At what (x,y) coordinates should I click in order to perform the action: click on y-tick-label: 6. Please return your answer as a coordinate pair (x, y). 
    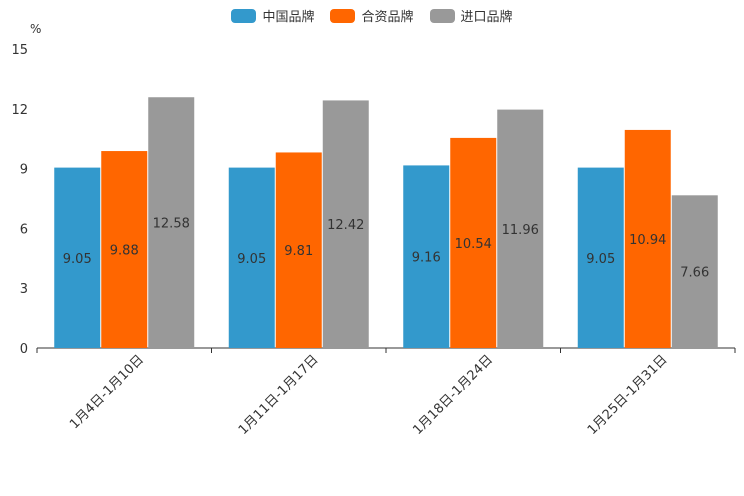
    Looking at the image, I should click on (24, 229).